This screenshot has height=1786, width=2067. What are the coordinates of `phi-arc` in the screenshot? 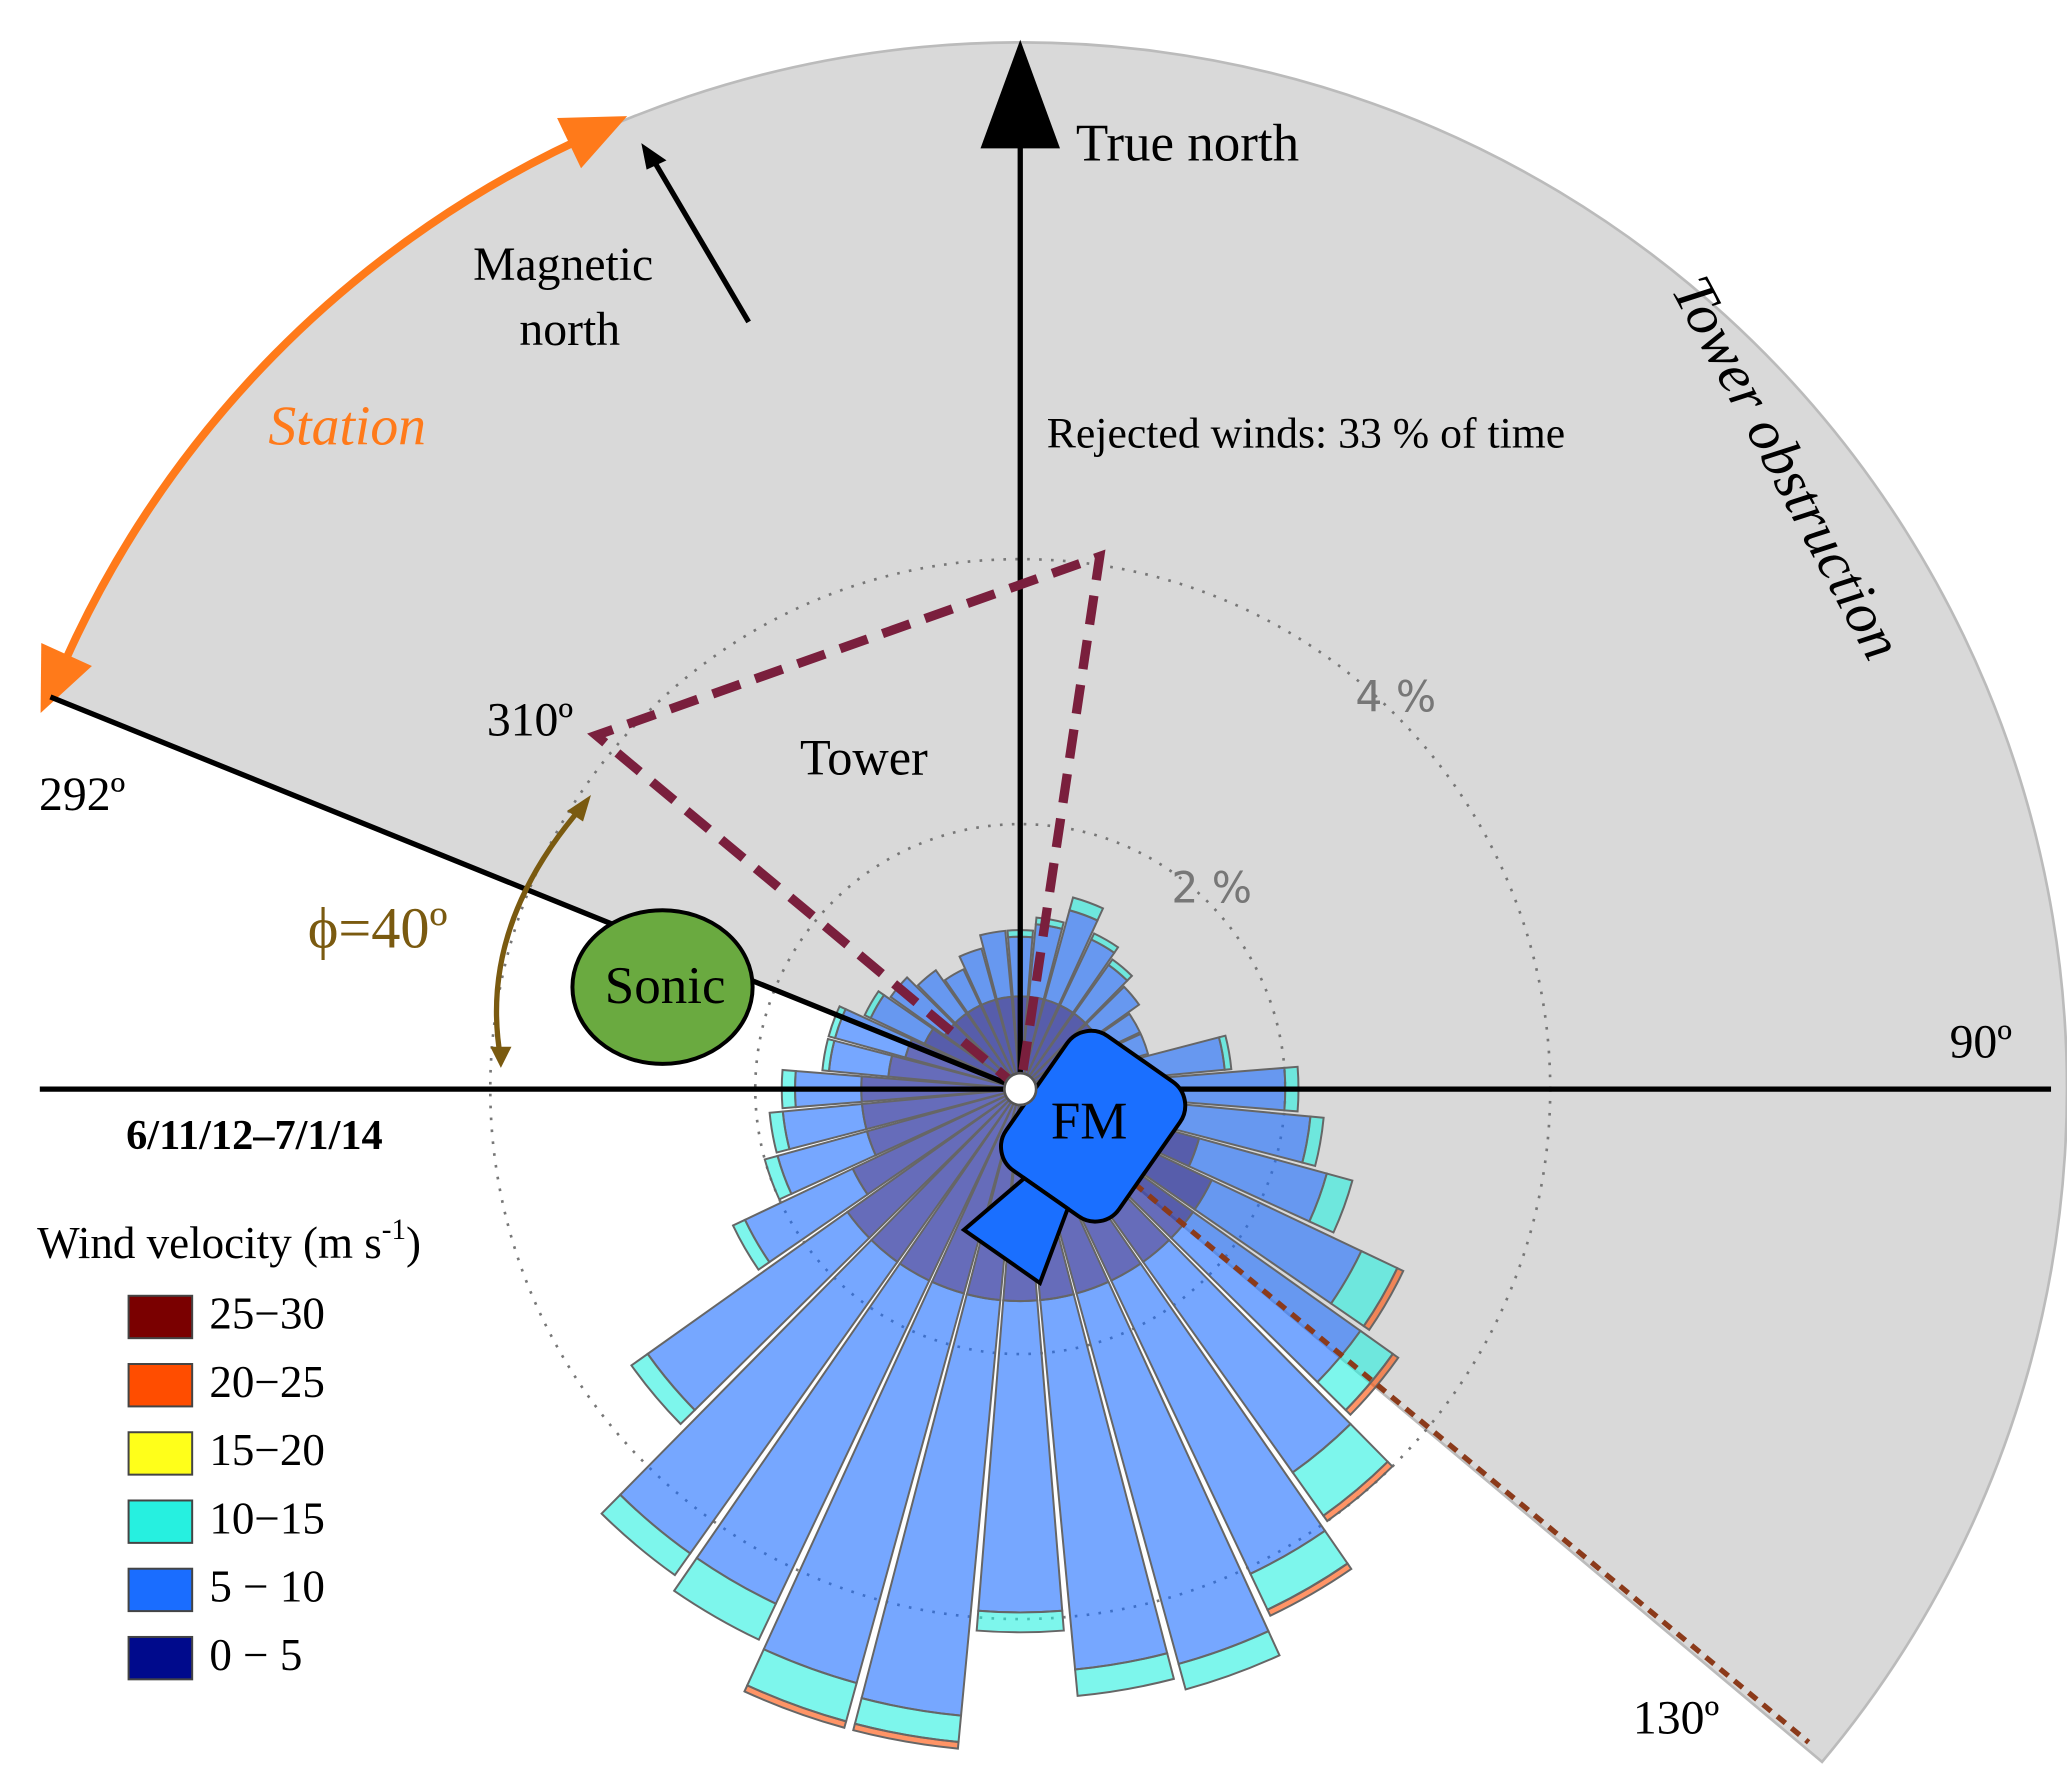 It's located at (539, 932).